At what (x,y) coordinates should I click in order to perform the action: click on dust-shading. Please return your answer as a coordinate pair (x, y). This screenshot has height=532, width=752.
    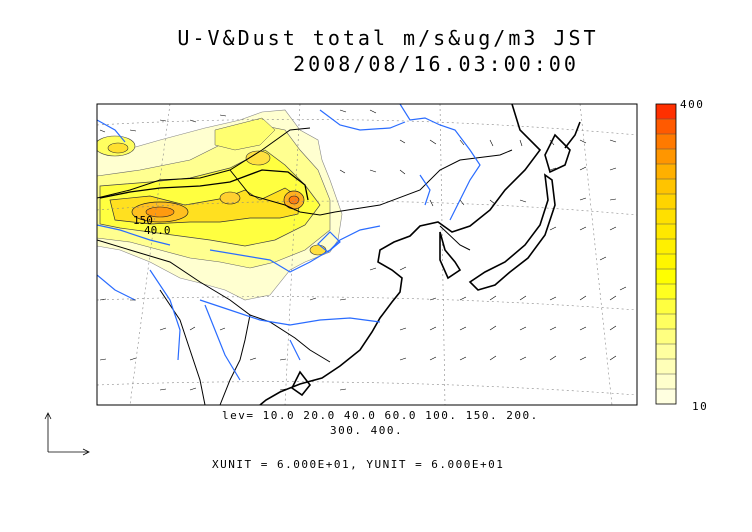
    Looking at the image, I should click on (220, 205).